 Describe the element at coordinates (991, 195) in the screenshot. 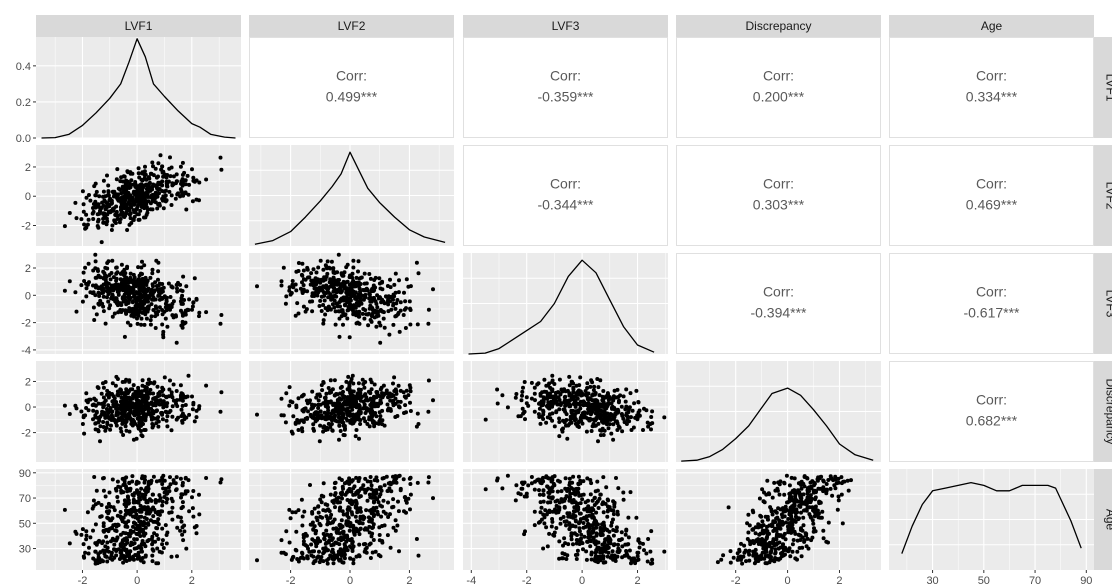

I see `panel-lvf2-age: Corr:0.469***` at that location.